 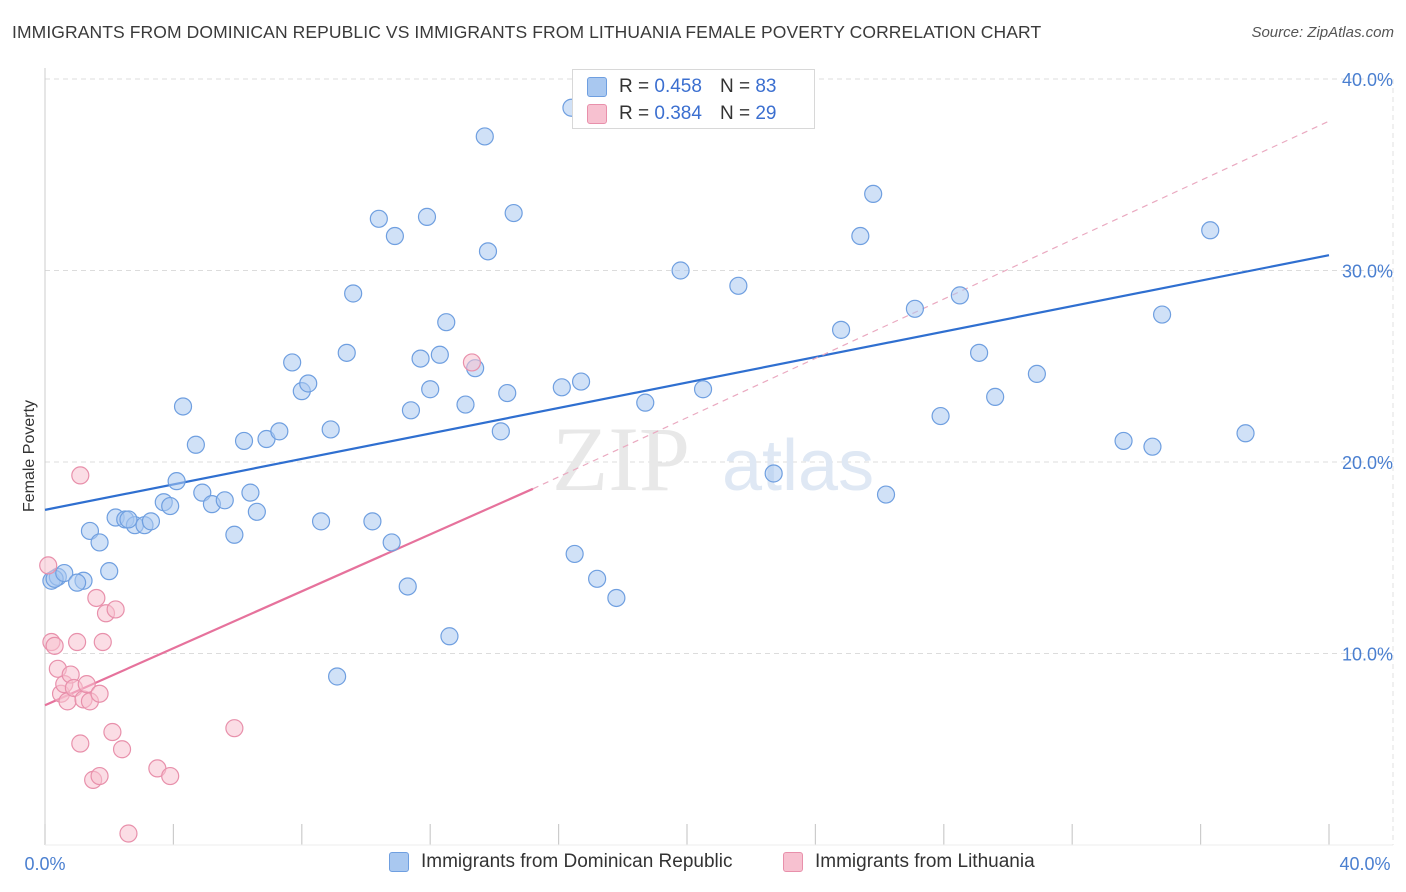 I want to click on legend-swatch-pink, so click(x=597, y=114).